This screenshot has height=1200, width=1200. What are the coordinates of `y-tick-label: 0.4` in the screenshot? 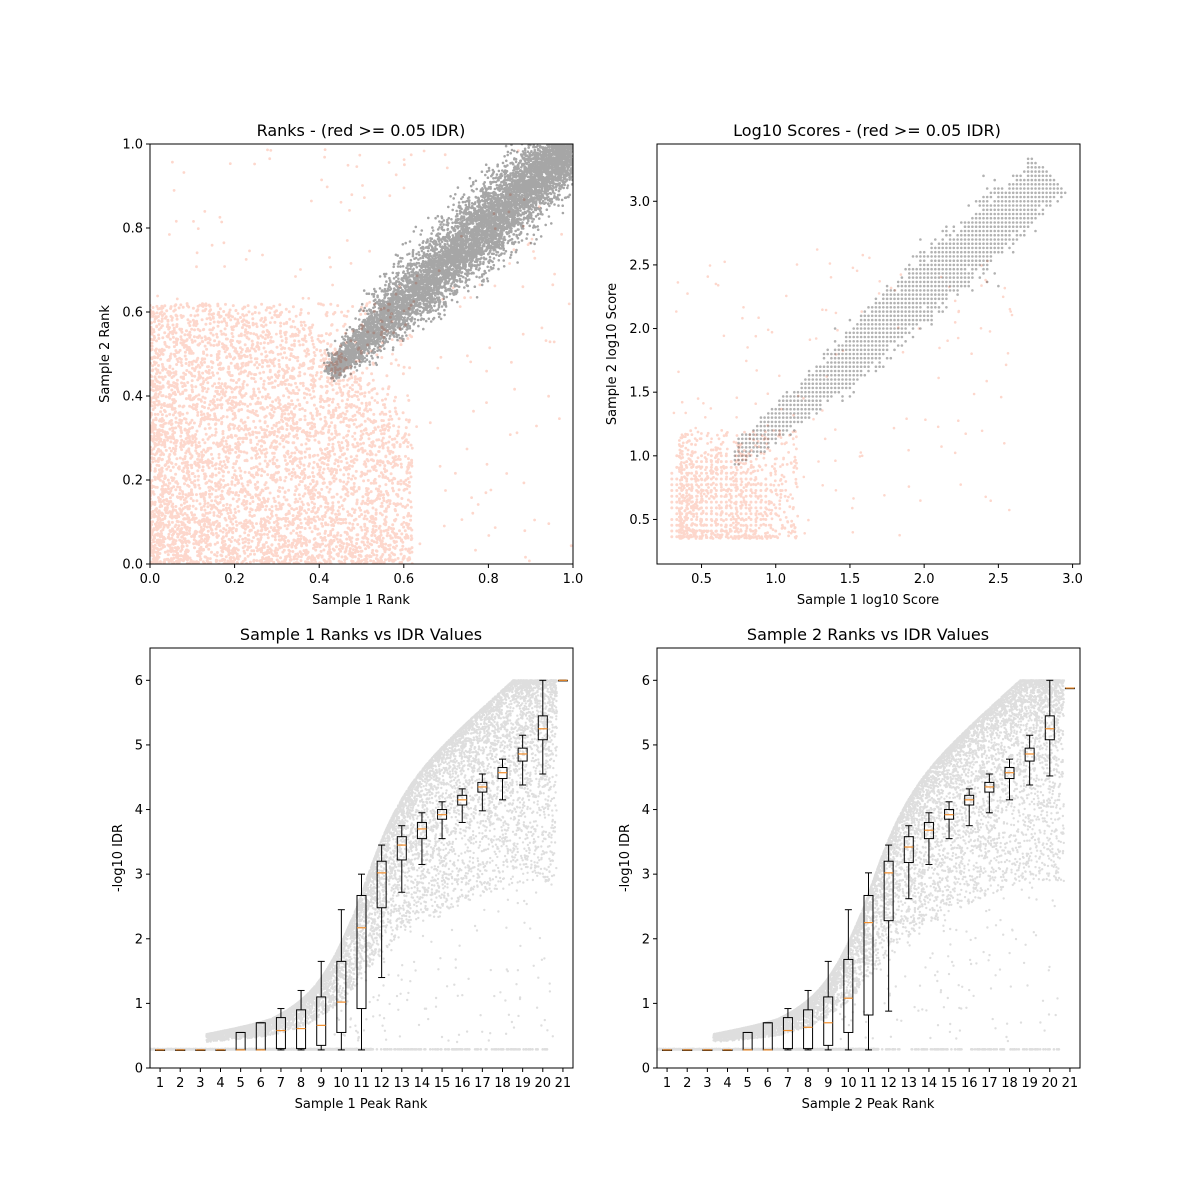 It's located at (132, 397).